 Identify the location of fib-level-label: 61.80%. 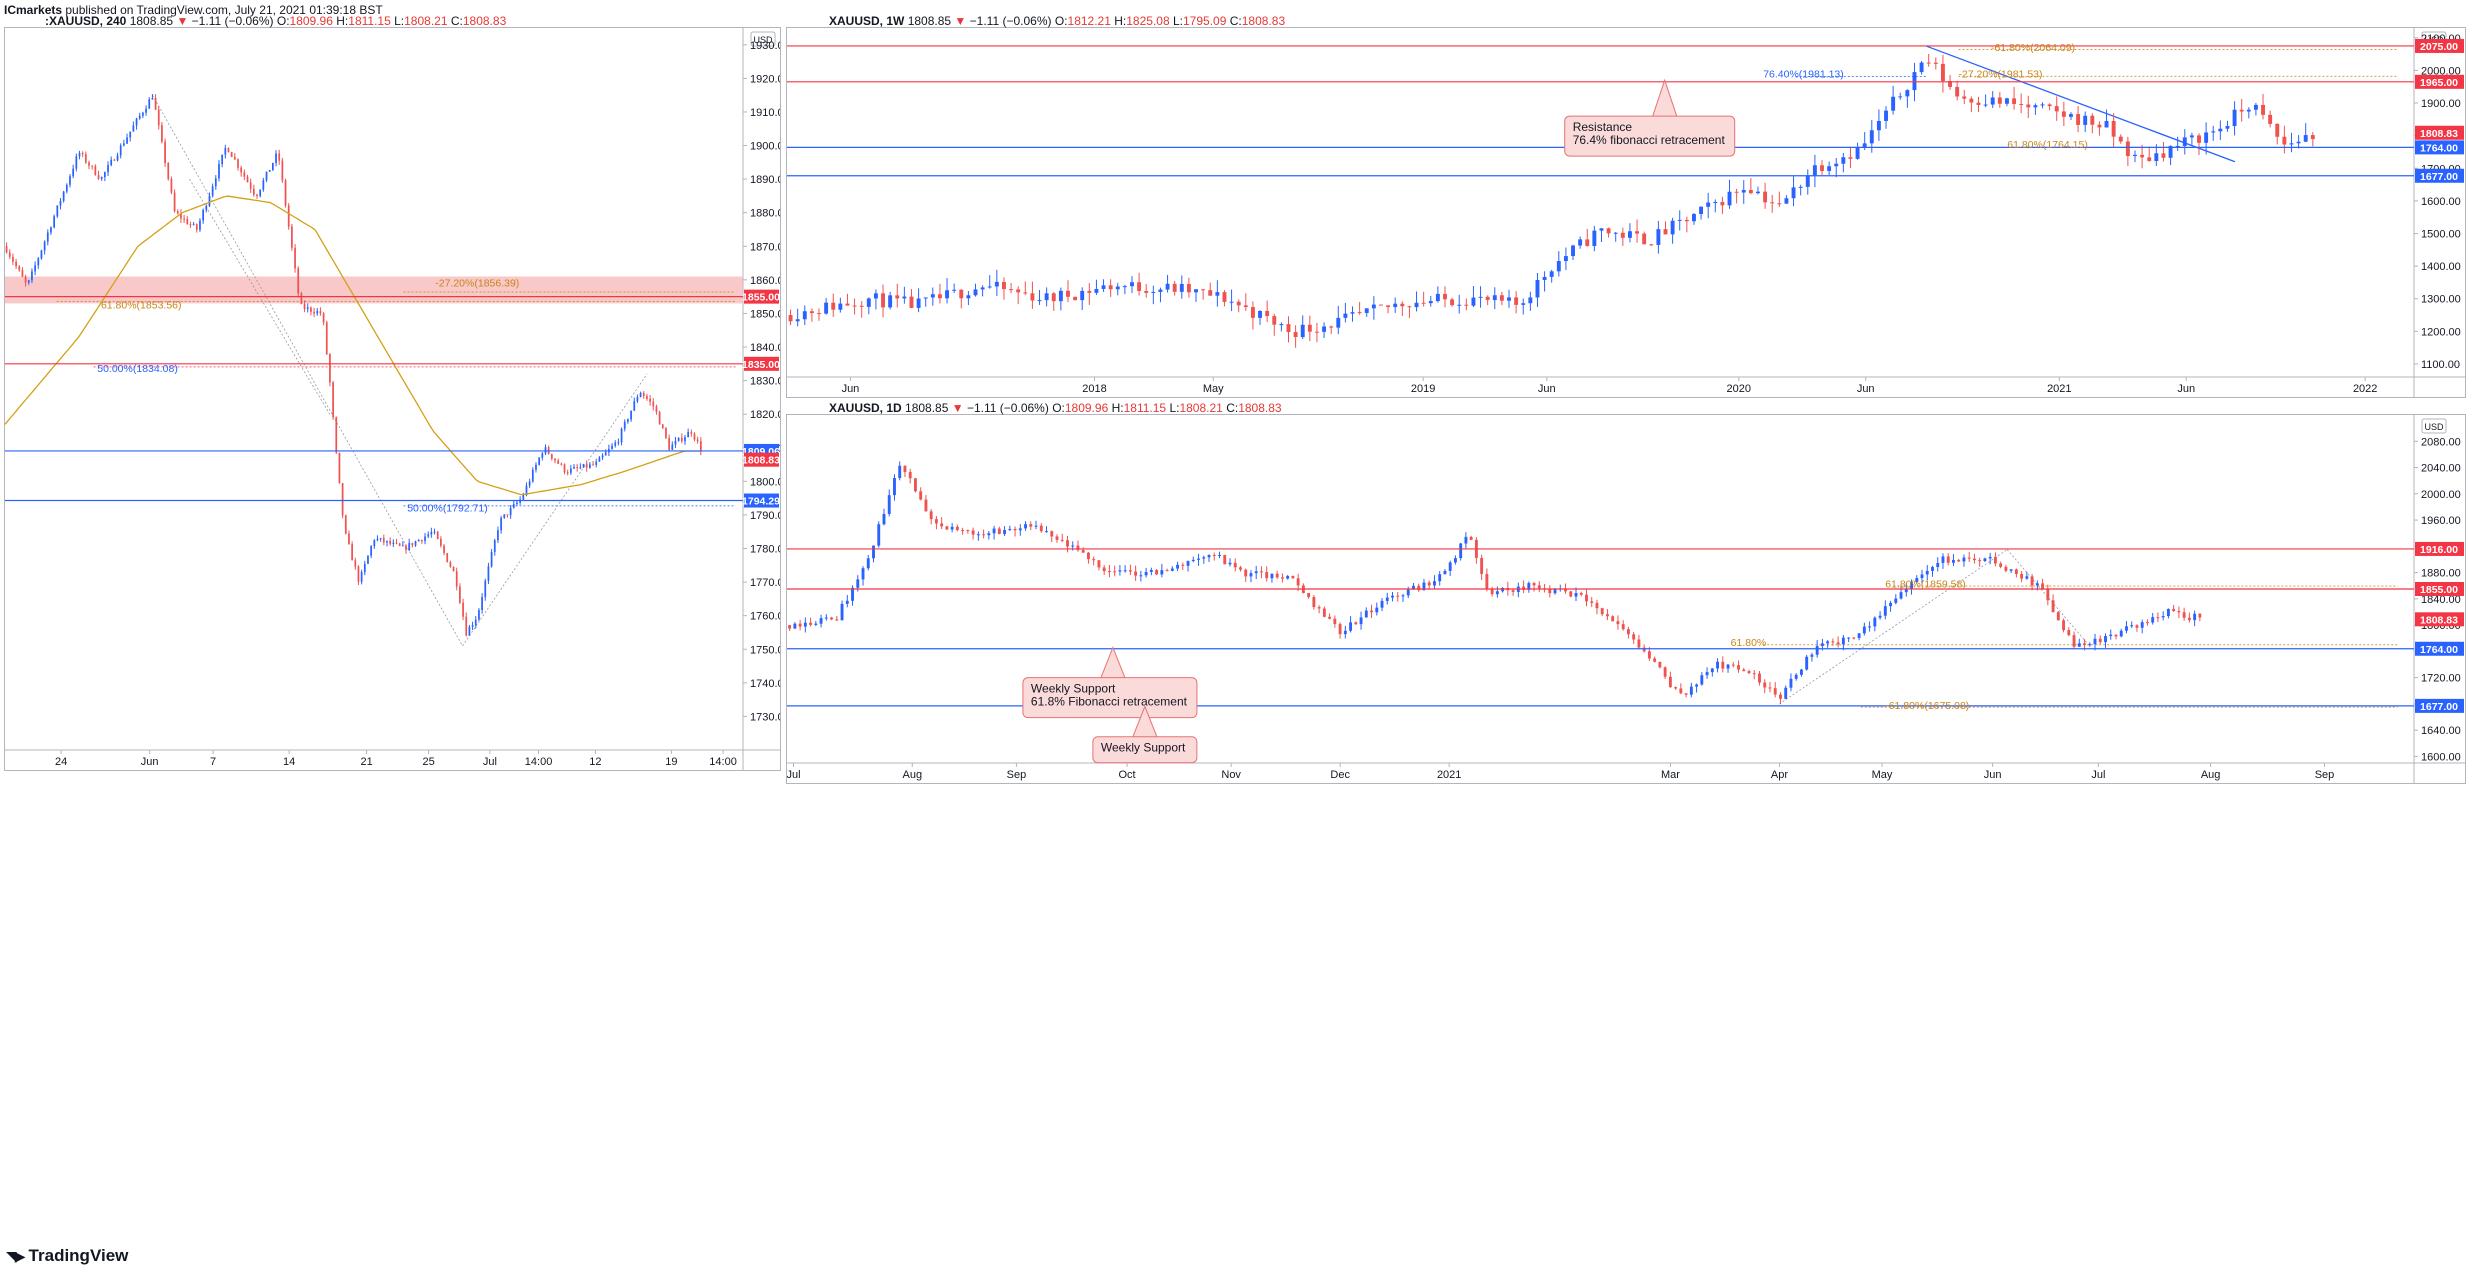
(1749, 643).